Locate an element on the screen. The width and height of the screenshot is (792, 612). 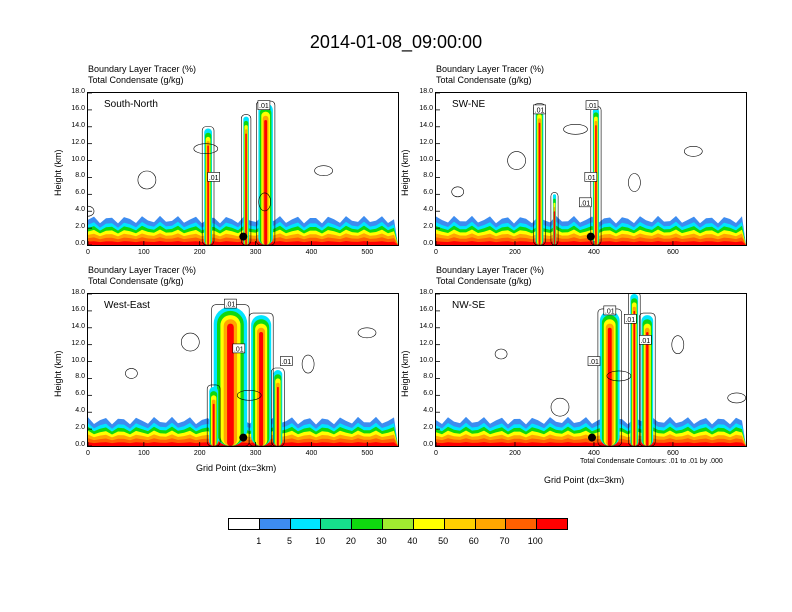
x-tick-label: 100 is located at coordinates (144, 252).